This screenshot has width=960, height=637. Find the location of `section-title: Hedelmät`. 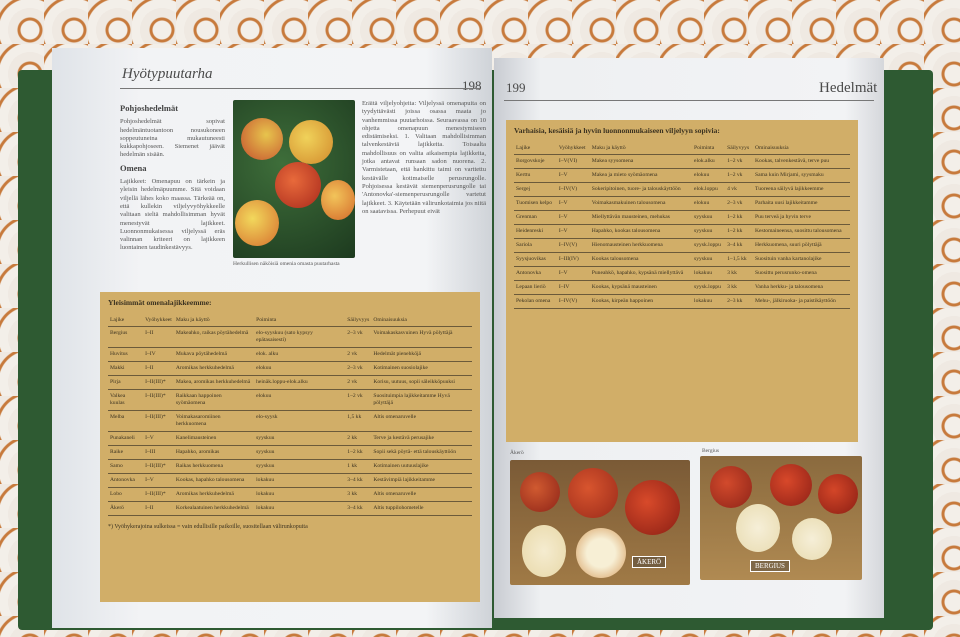

section-title: Hedelmät is located at coordinates (848, 88).